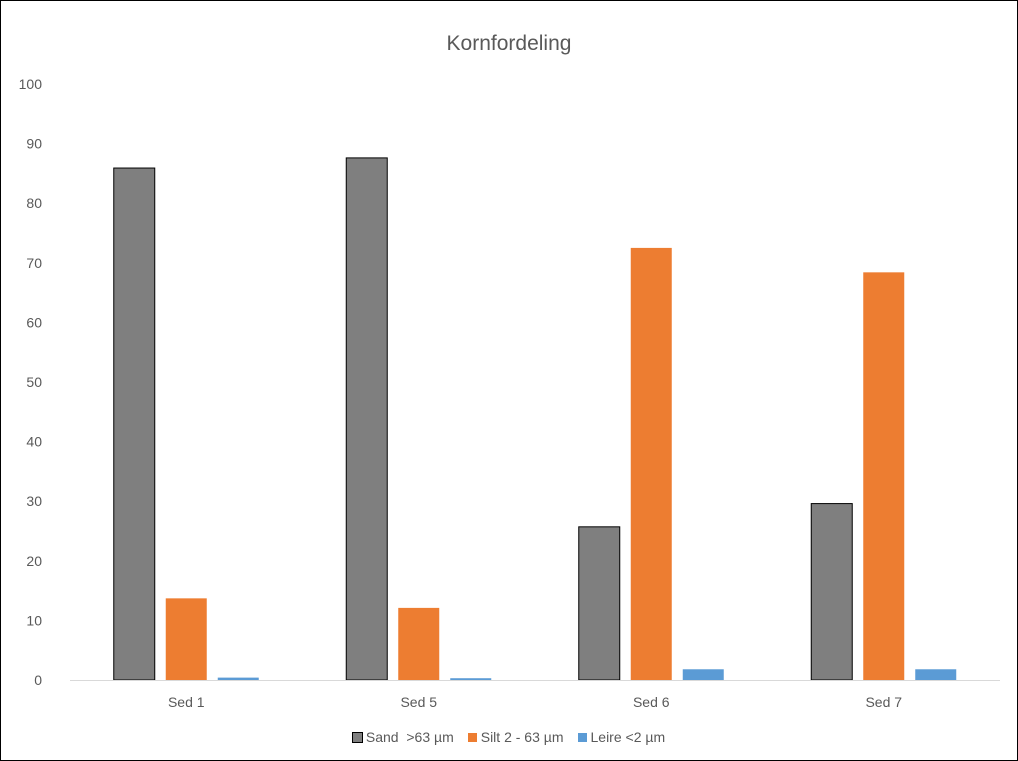 Image resolution: width=1018 pixels, height=761 pixels. Describe the element at coordinates (34, 561) in the screenshot. I see `y-tick-label: 20` at that location.